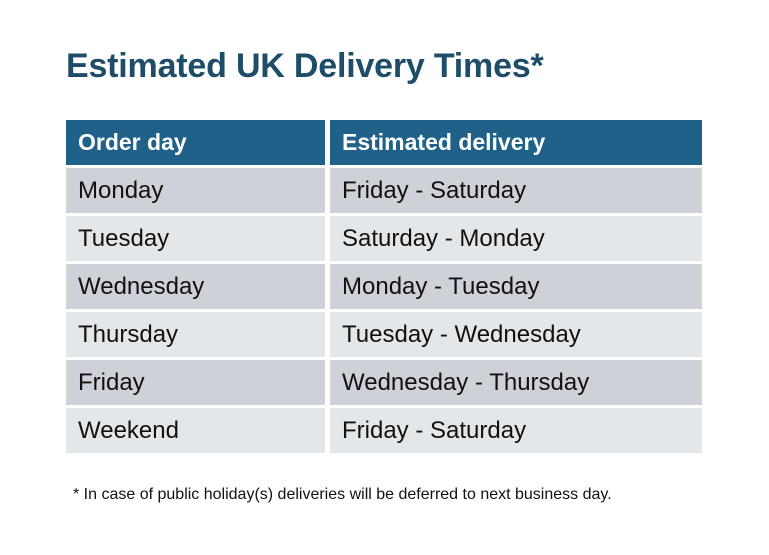  What do you see at coordinates (195, 142) in the screenshot?
I see `column-header-order-day: Order day` at bounding box center [195, 142].